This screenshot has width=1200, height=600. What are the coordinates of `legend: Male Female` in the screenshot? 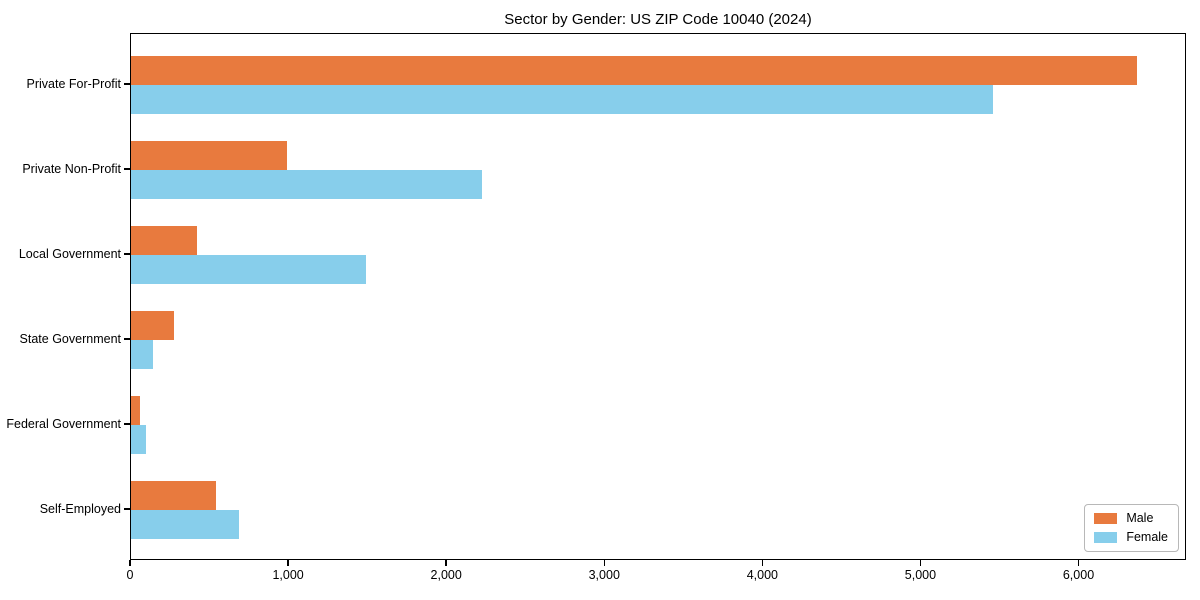 It's located at (1131, 528).